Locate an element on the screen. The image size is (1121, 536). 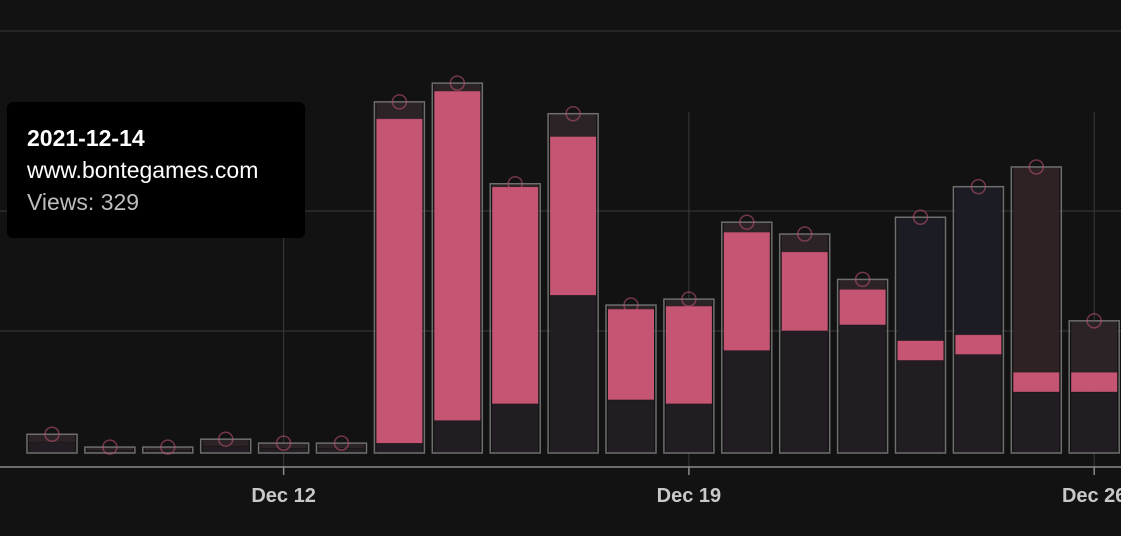
bar-segment-2021-12-11-s0 is located at coordinates (225, 449).